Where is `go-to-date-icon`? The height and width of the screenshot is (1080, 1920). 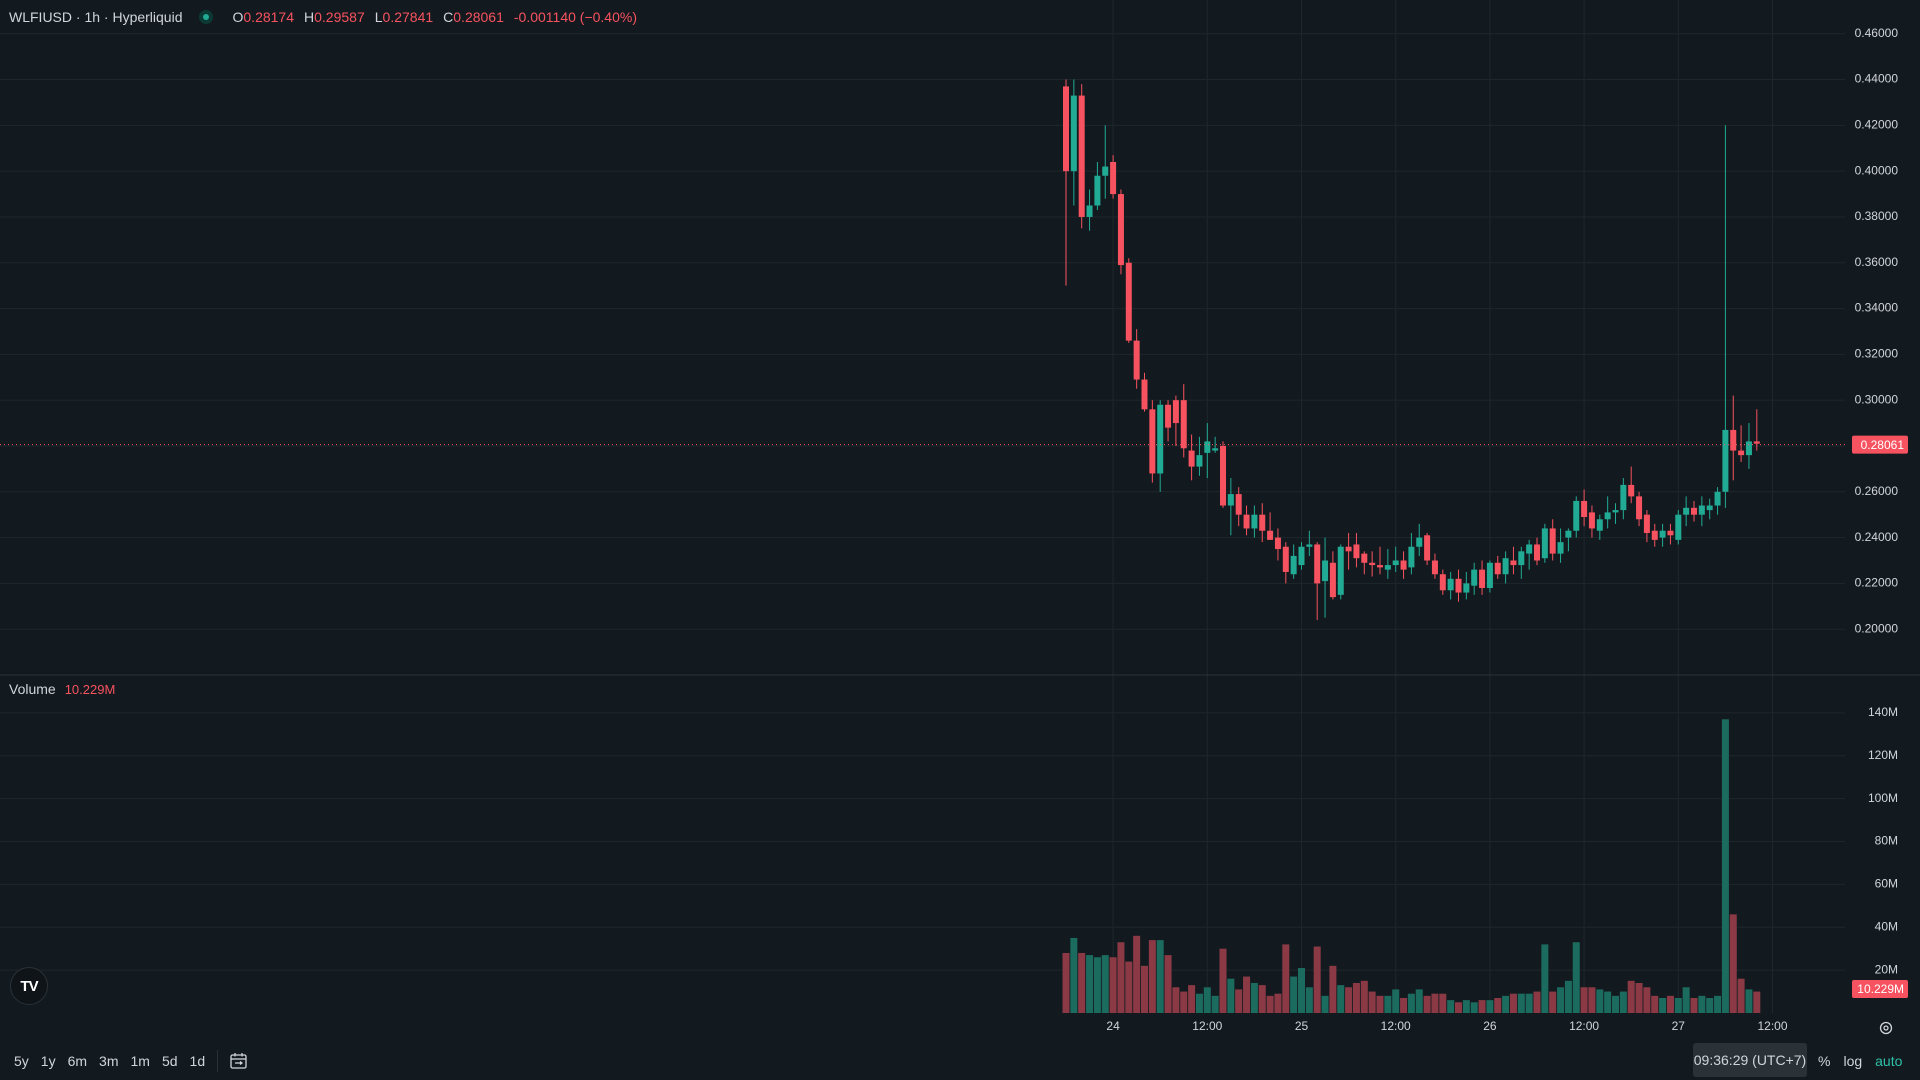 go-to-date-icon is located at coordinates (239, 1061).